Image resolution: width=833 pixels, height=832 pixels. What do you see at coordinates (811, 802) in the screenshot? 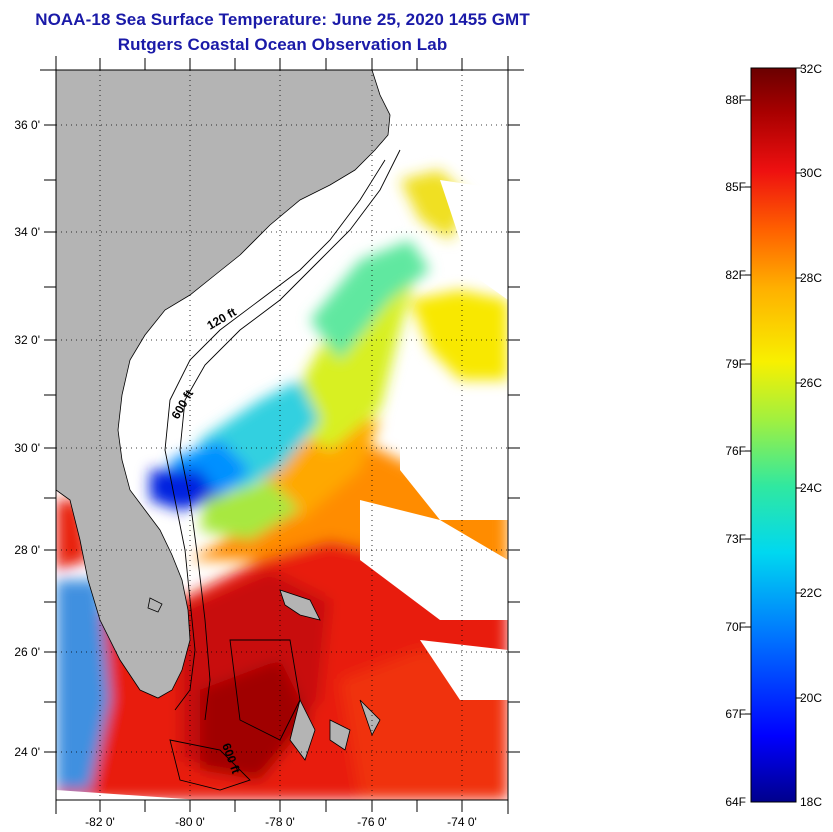
I see `cbar-c-18: 18C` at bounding box center [811, 802].